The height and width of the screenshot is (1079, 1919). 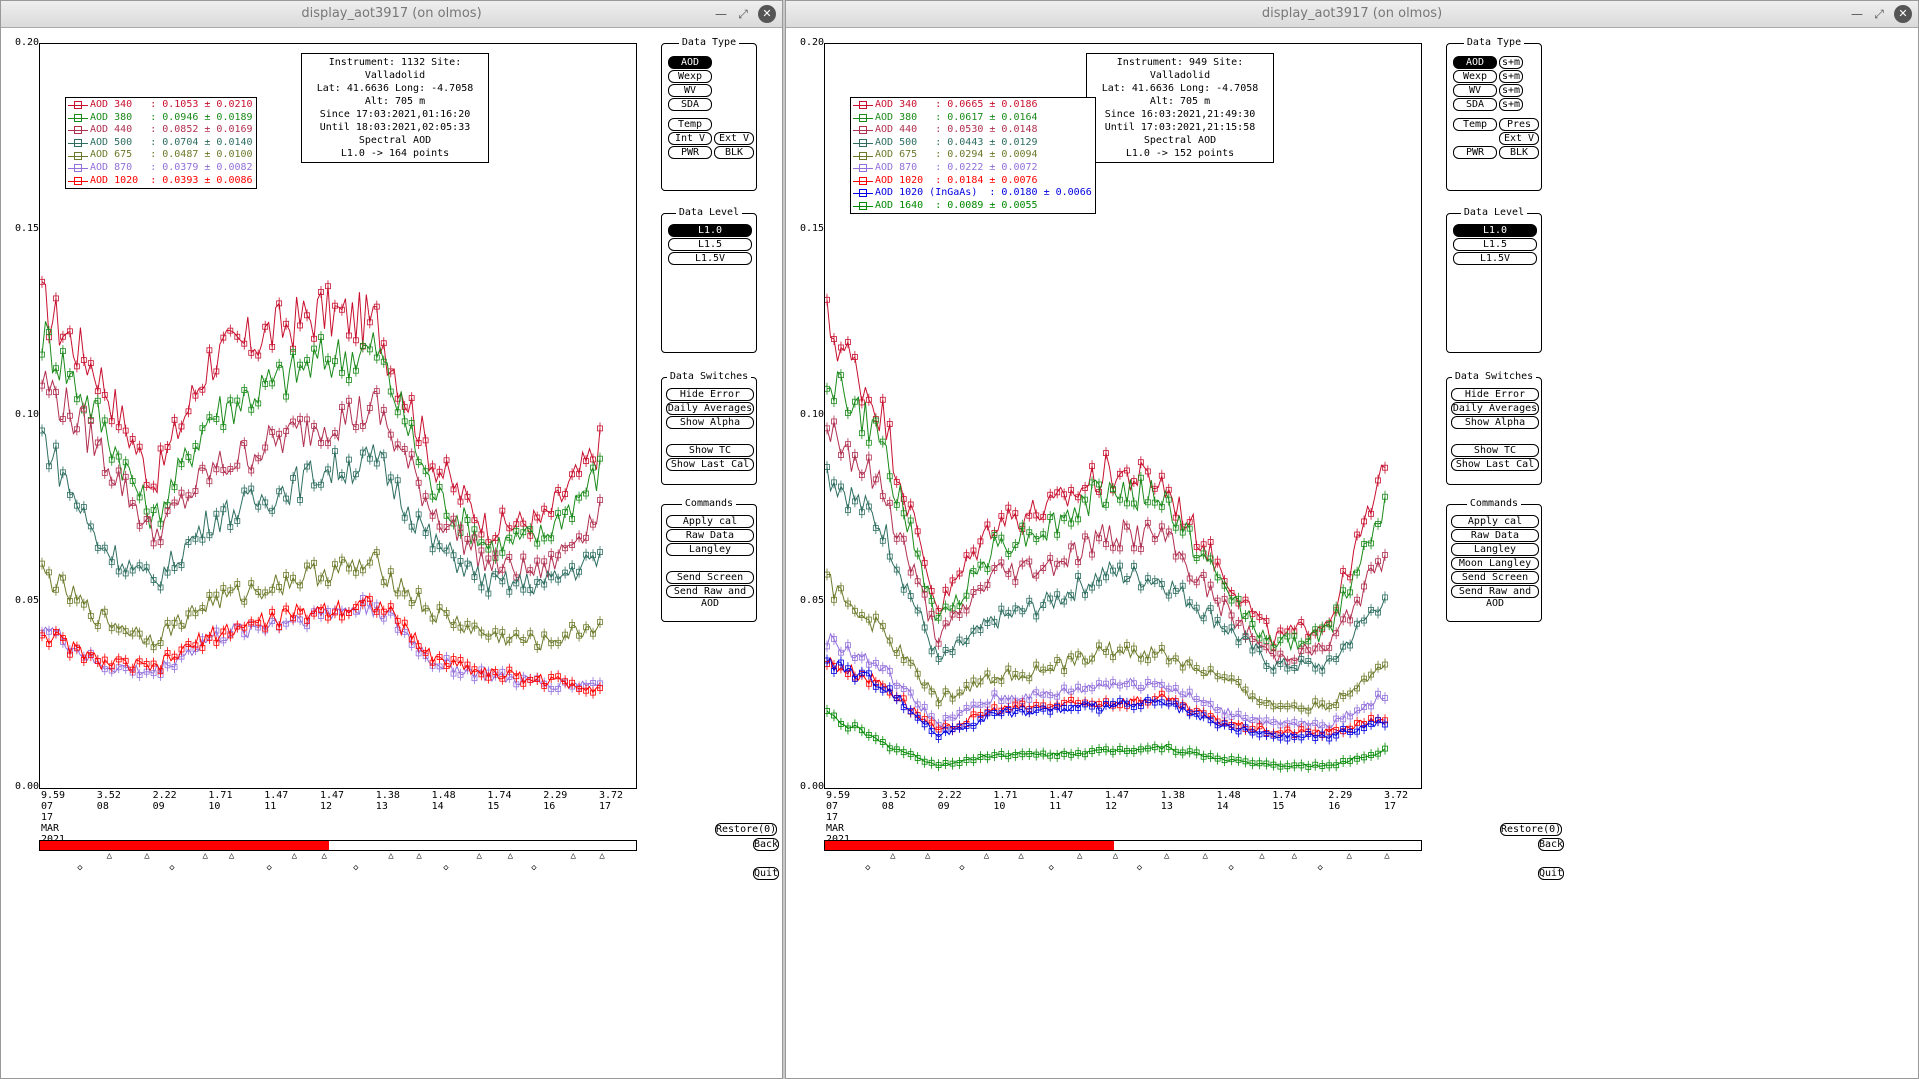 I want to click on legend-text: AOD 340 : 0.0665 ± 0.0186, so click(x=956, y=104).